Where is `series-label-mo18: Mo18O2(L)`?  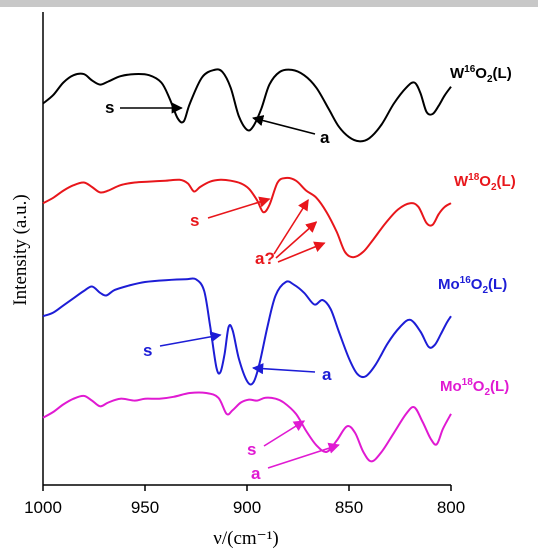 series-label-mo18: Mo18O2(L) is located at coordinates (474, 387).